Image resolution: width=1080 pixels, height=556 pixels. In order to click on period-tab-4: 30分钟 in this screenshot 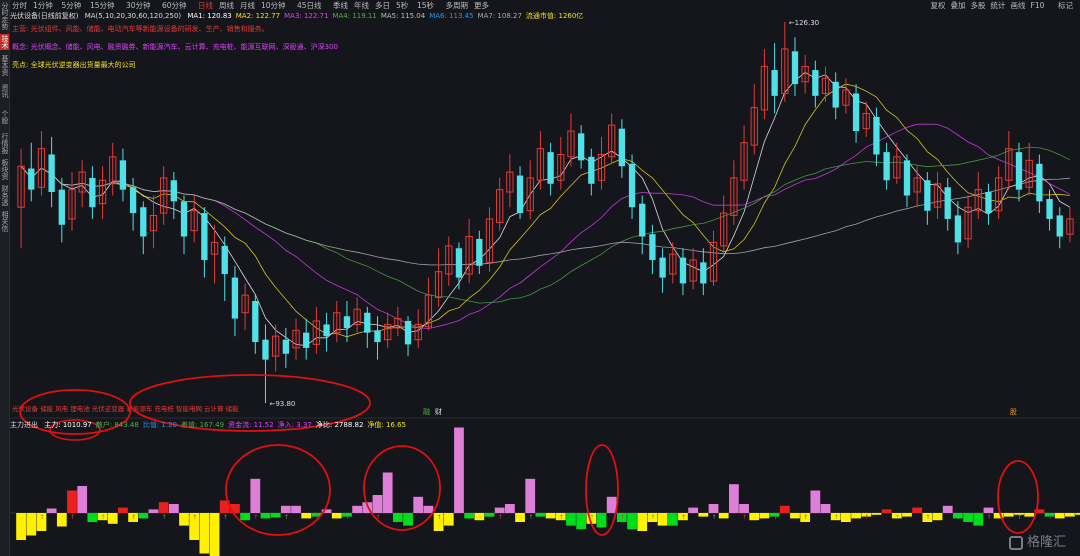, I will do `click(138, 5)`.